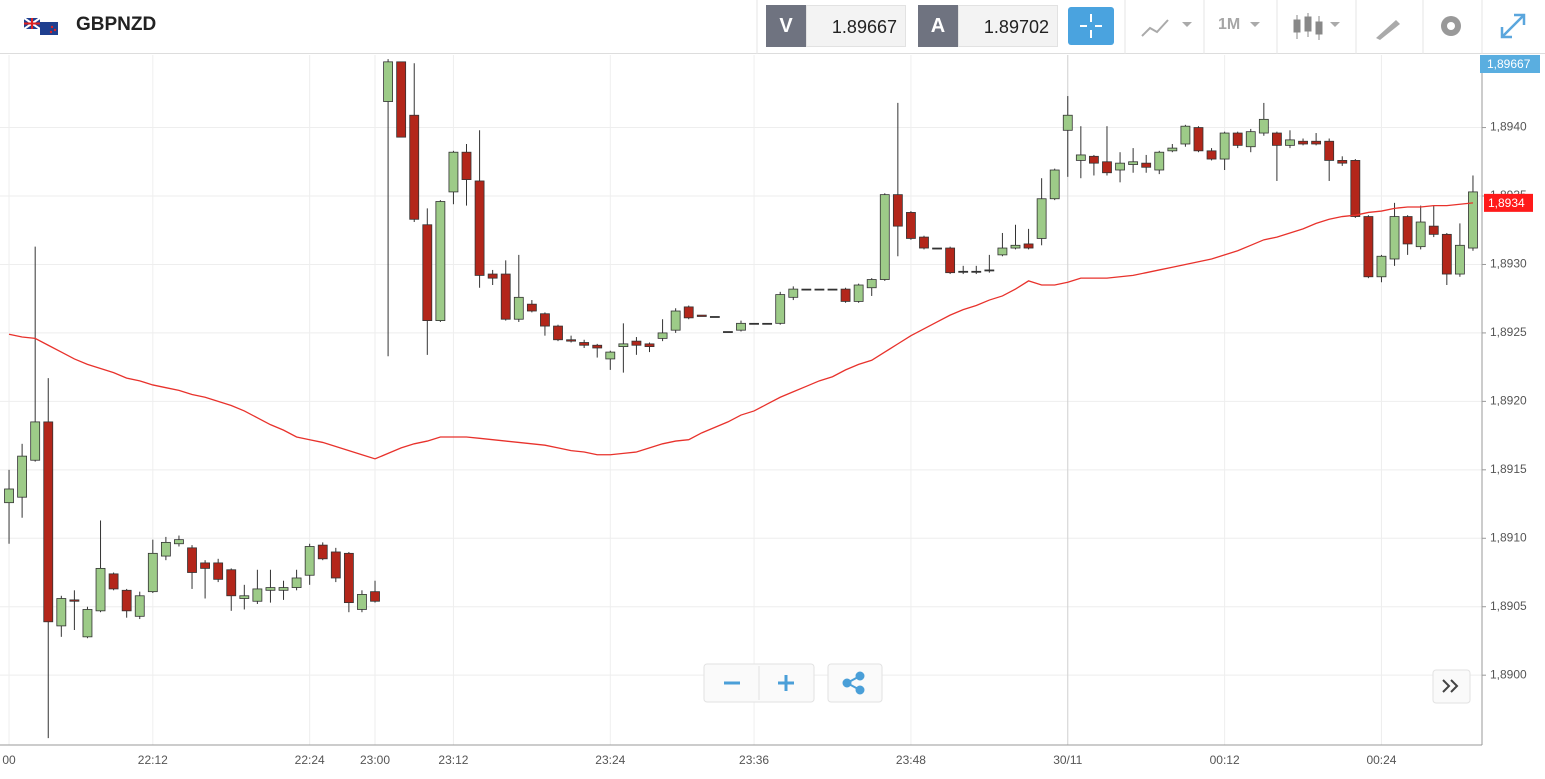 The height and width of the screenshot is (779, 1545). Describe the element at coordinates (1508, 537) in the screenshot. I see `y-tick-label: 1,8910` at that location.